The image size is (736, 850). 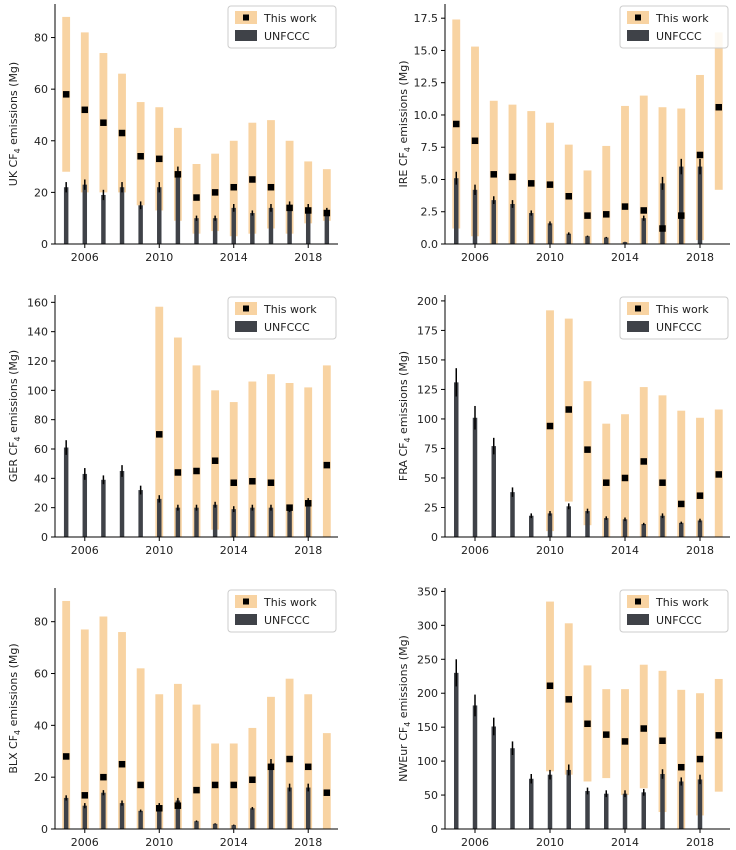 What do you see at coordinates (427, 419) in the screenshot?
I see `y-tick-label: 100` at bounding box center [427, 419].